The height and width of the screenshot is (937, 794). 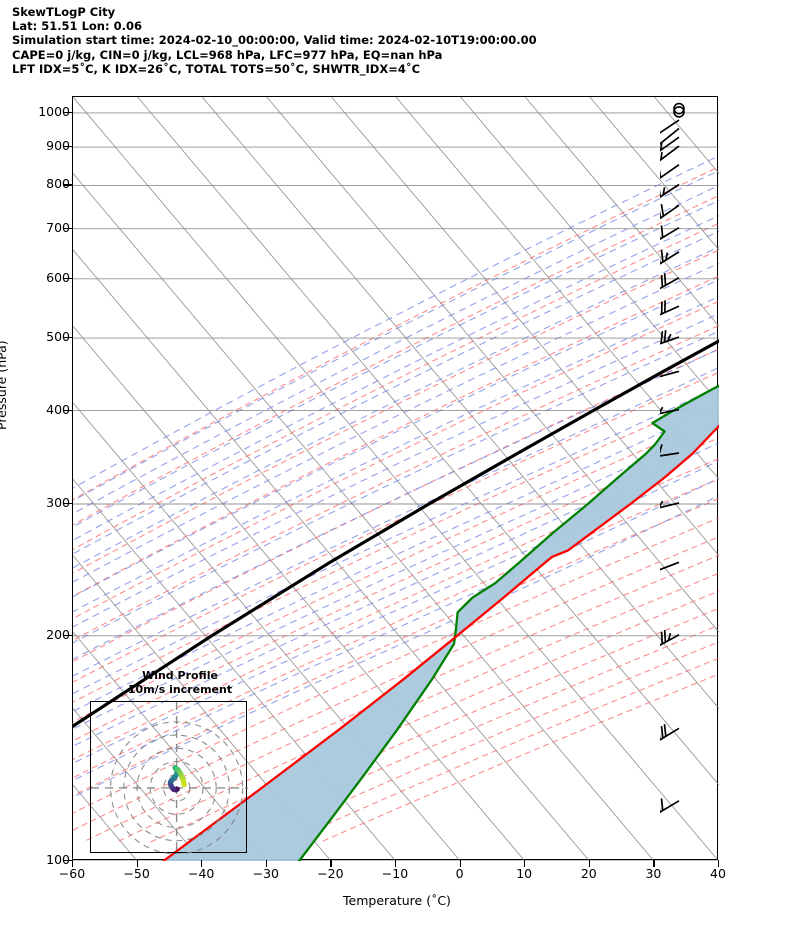 I want to click on y-tick-label: 800, so click(x=58, y=184).